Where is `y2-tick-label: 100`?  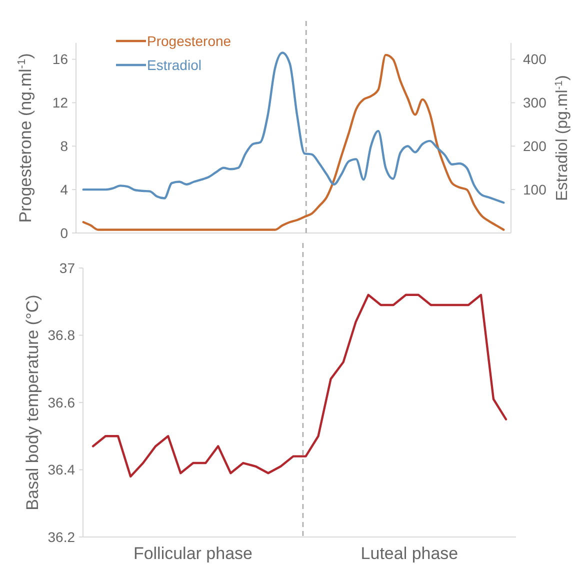 y2-tick-label: 100 is located at coordinates (535, 189).